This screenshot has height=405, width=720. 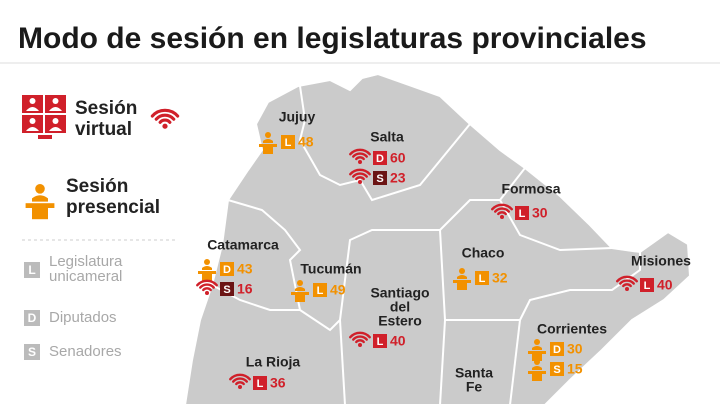 I want to click on province-name: Chaco, so click(x=483, y=253).